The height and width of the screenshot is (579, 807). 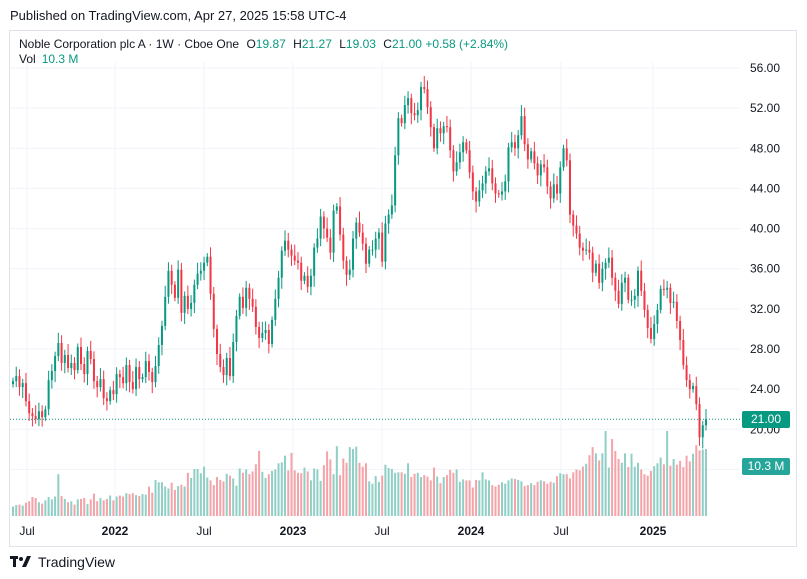 I want to click on symbol-name: Noble Corporation plc A · 1W · Cboe One, so click(x=129, y=44).